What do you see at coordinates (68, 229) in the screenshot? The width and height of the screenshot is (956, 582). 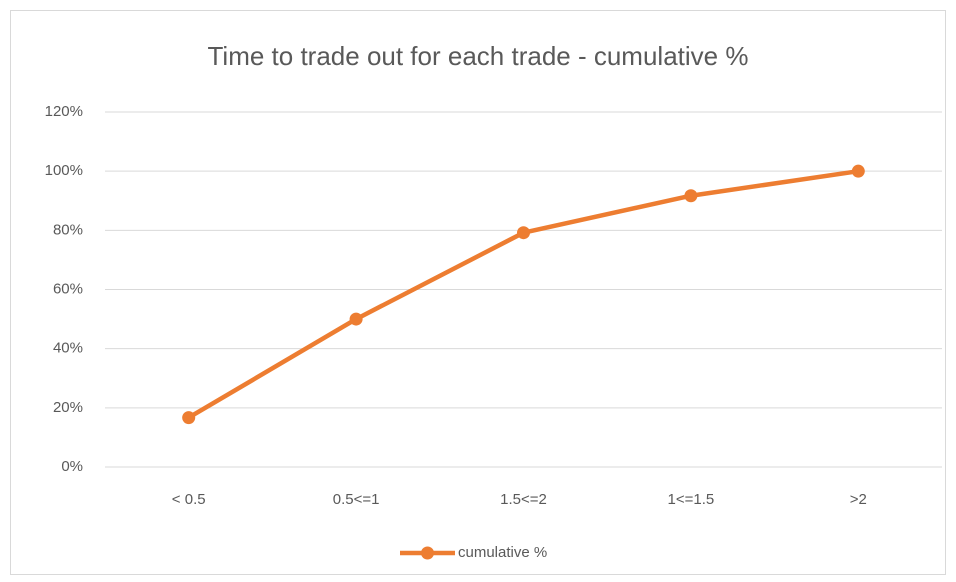 I see `y-tick-label: 80%` at bounding box center [68, 229].